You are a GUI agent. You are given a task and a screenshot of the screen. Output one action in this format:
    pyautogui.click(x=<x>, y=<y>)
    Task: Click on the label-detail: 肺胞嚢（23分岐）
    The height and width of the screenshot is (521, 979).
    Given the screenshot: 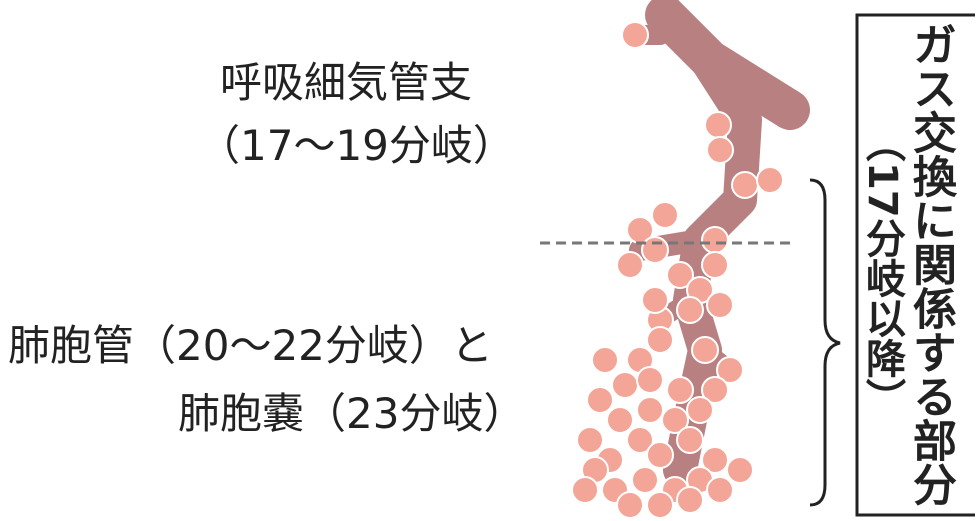 What is the action you would take?
    pyautogui.click(x=352, y=413)
    